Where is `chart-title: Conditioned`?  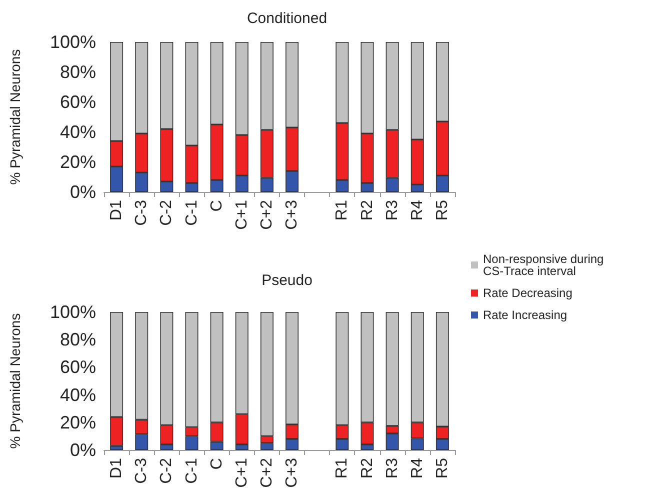
chart-title: Conditioned is located at coordinates (287, 18).